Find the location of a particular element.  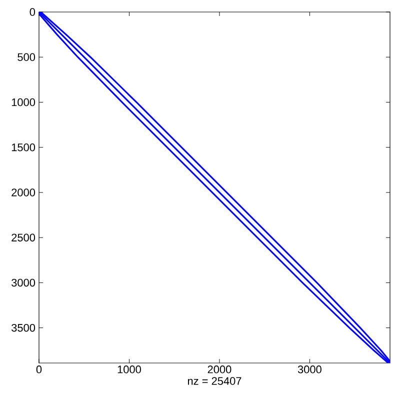

x-tick-label: 1000 is located at coordinates (129, 370).